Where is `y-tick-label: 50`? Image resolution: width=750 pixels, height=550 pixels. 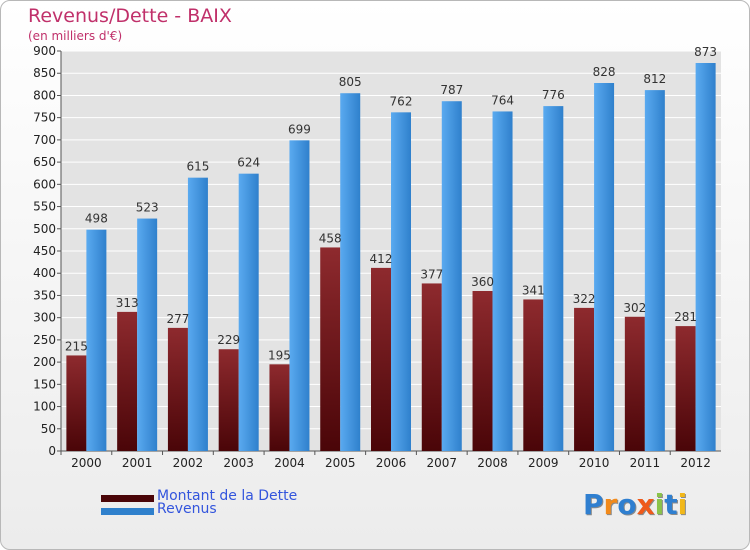
y-tick-label: 50 is located at coordinates (48, 429).